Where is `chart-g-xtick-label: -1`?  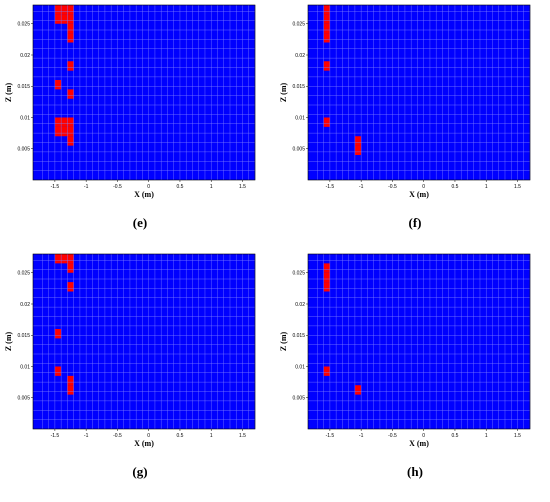 chart-g-xtick-label: -1 is located at coordinates (86, 436).